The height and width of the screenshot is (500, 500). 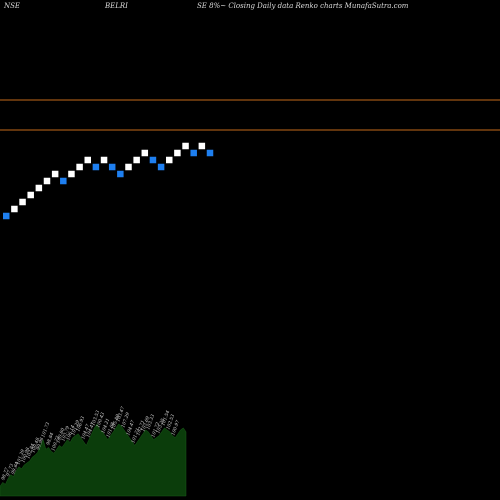 What do you see at coordinates (116, 6) in the screenshot?
I see `symbol-label: BELRI` at bounding box center [116, 6].